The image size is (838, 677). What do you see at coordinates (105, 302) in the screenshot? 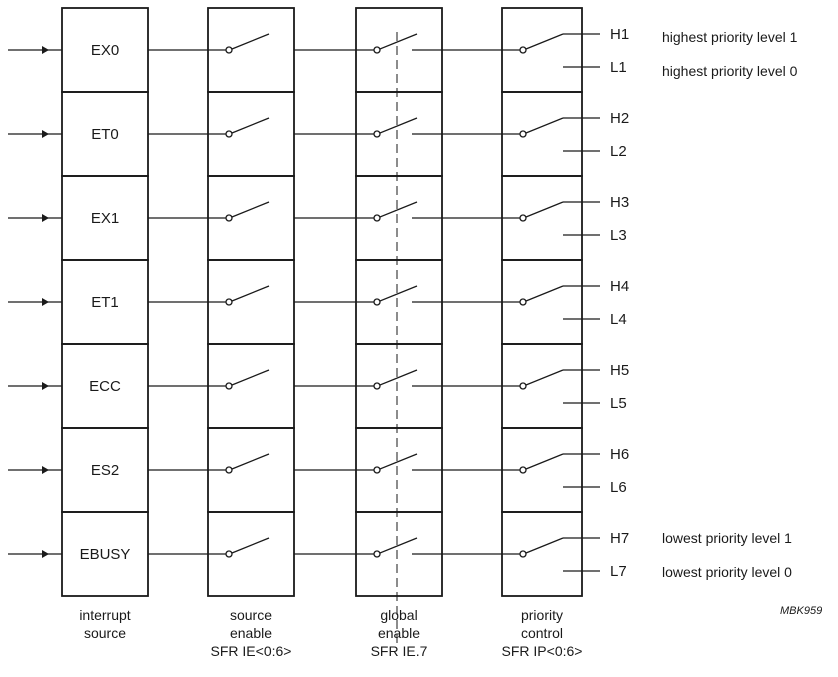
I see `interrupt-source-label-3: ET1` at bounding box center [105, 302].